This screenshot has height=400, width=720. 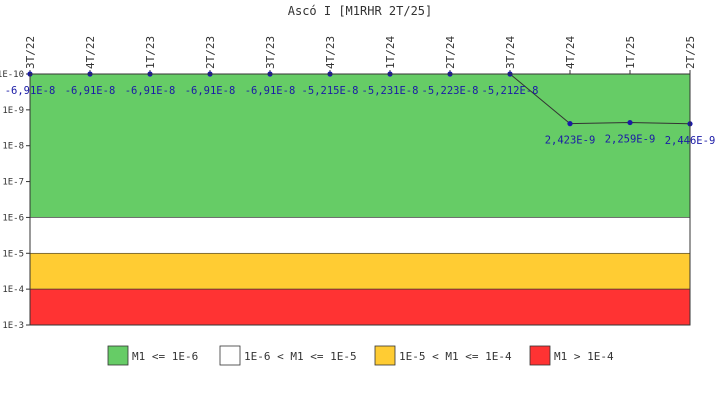 I want to click on legend-label: M1 > 1E-4, so click(x=584, y=356).